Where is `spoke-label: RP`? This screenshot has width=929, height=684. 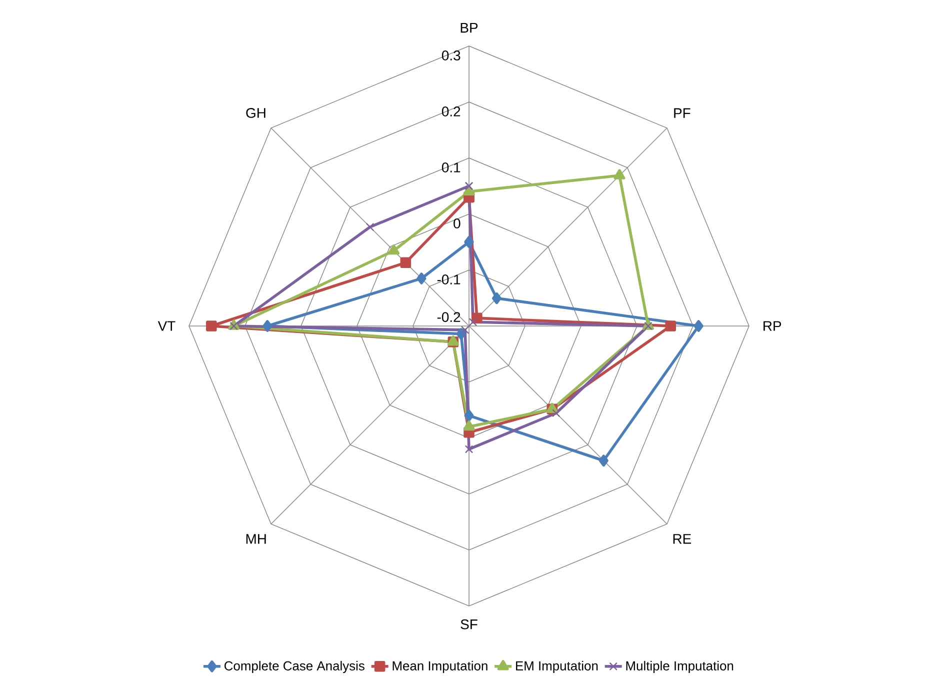
spoke-label: RP is located at coordinates (773, 326).